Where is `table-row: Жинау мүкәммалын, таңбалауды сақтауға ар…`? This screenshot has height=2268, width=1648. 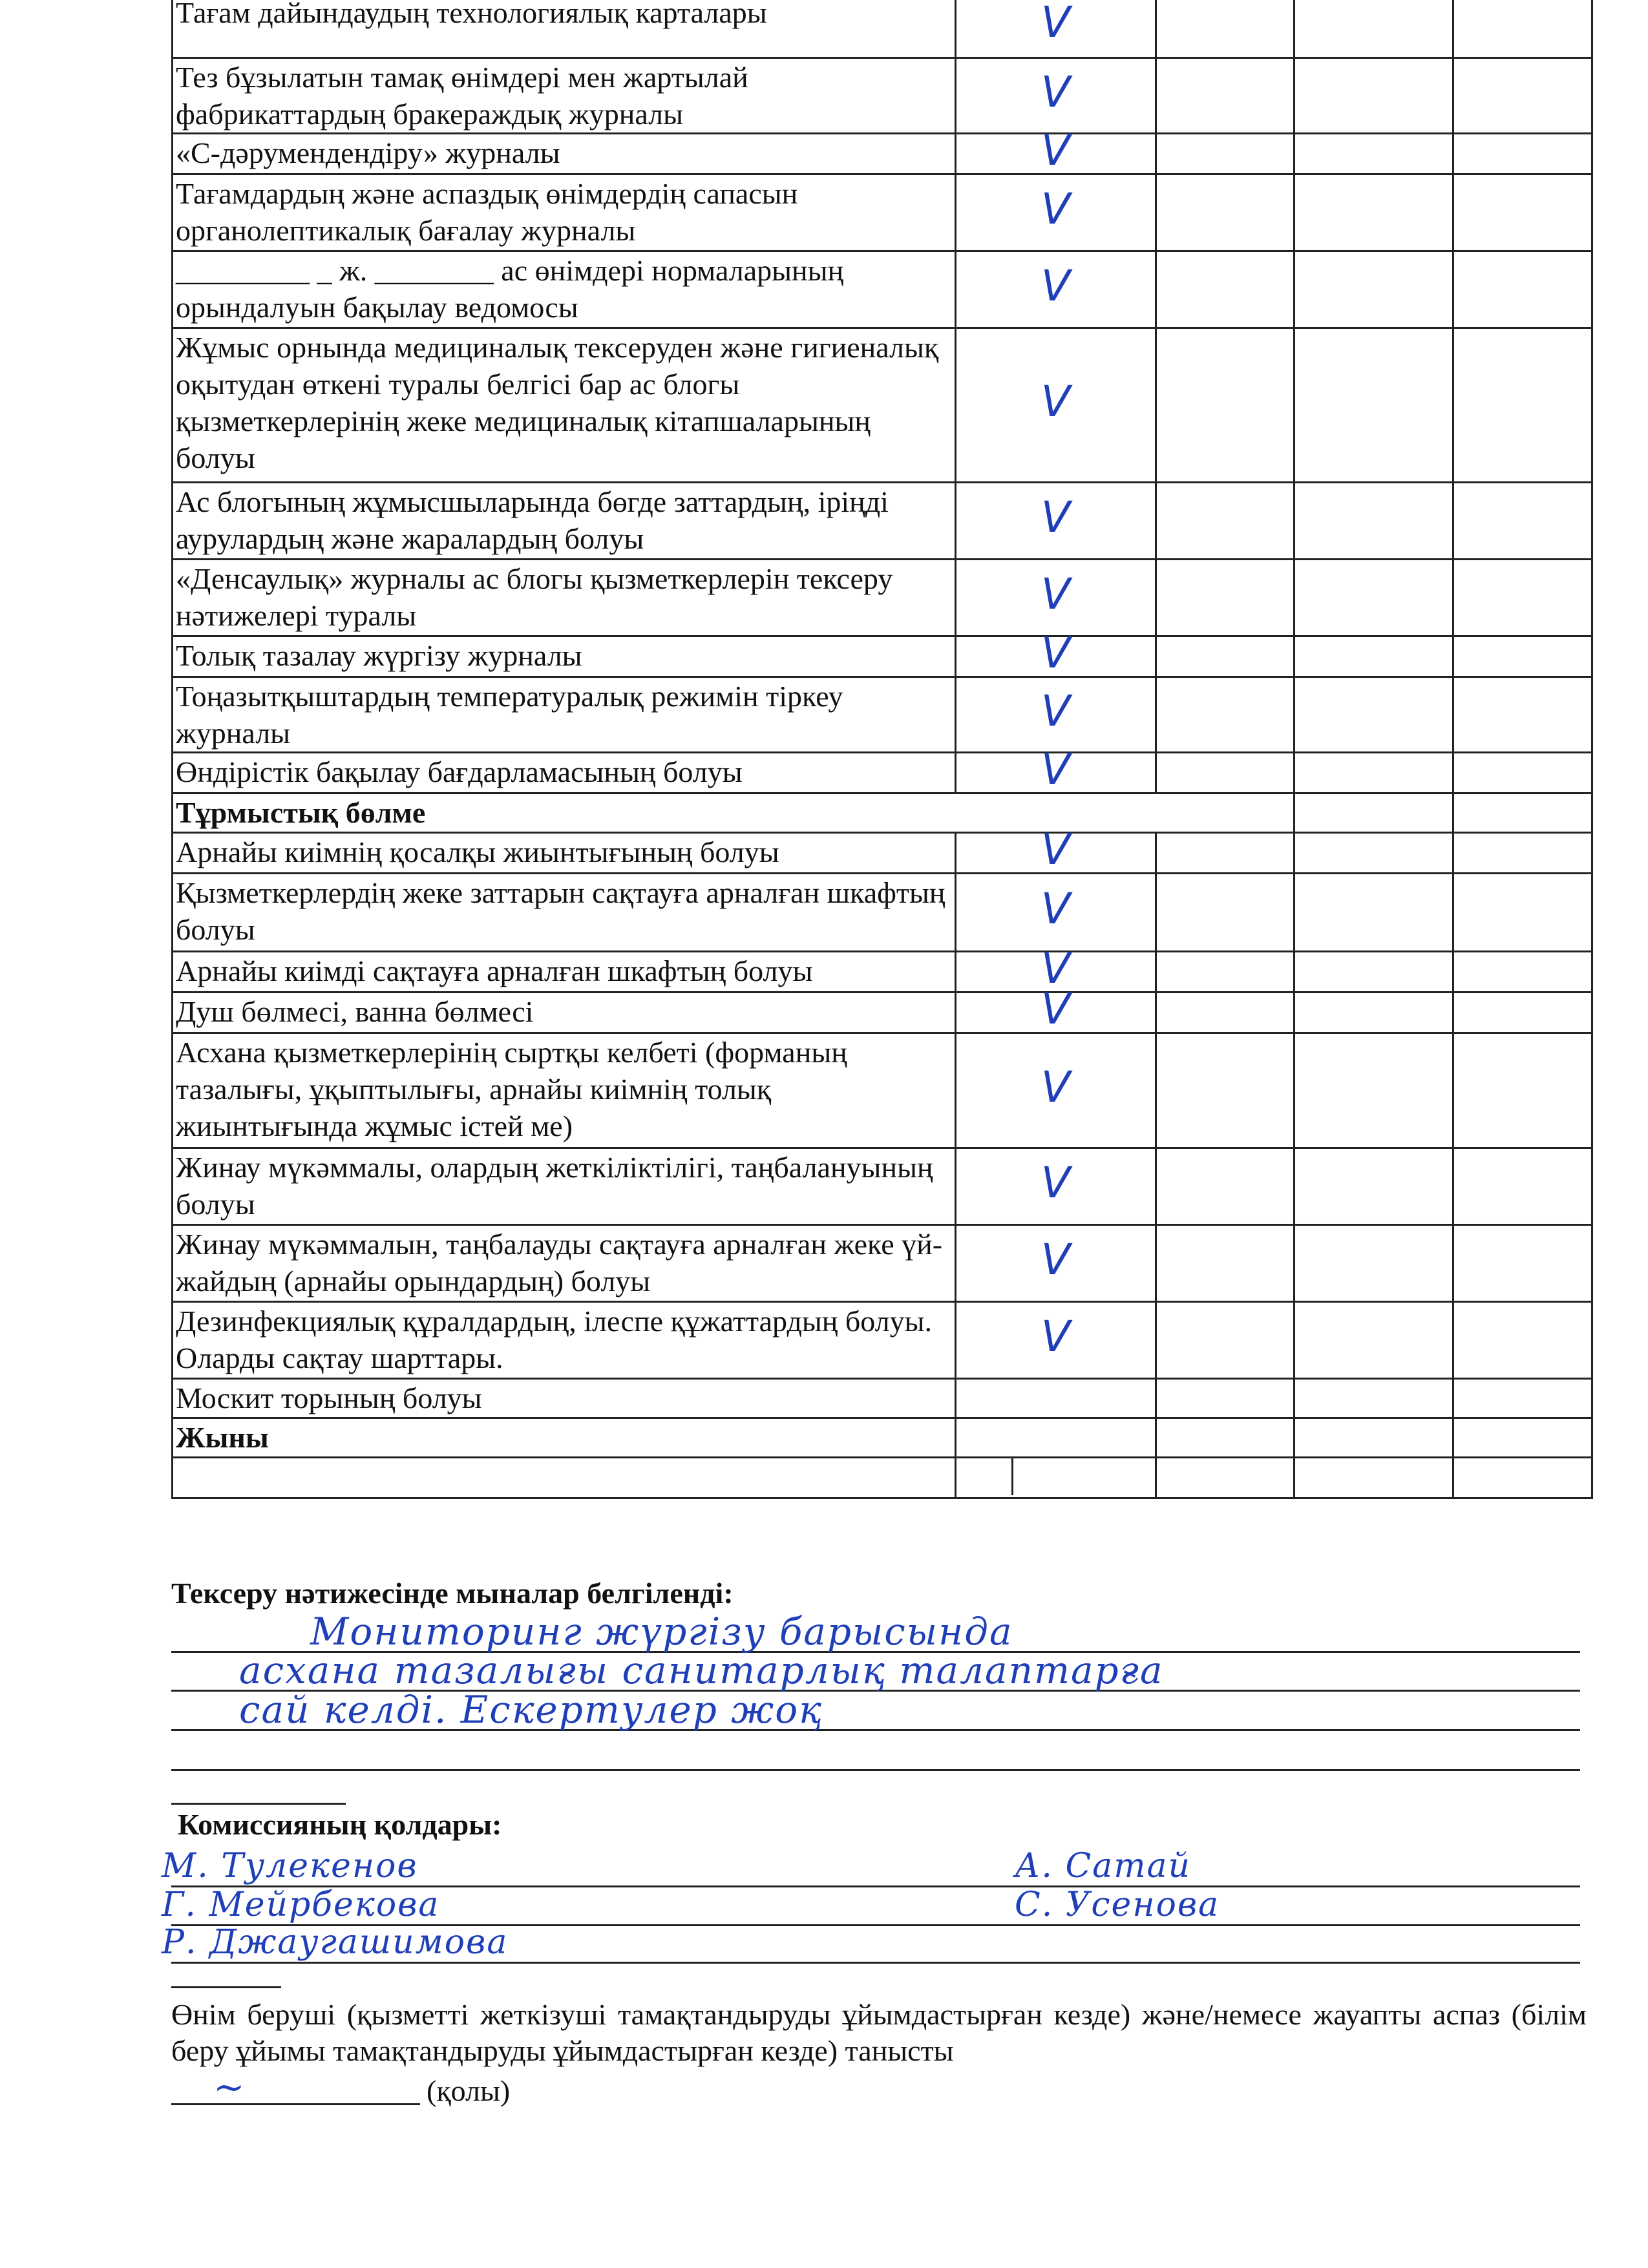
table-row: Жинау мүкәммалын, таңбалауды сақтауға ар… is located at coordinates (882, 1264).